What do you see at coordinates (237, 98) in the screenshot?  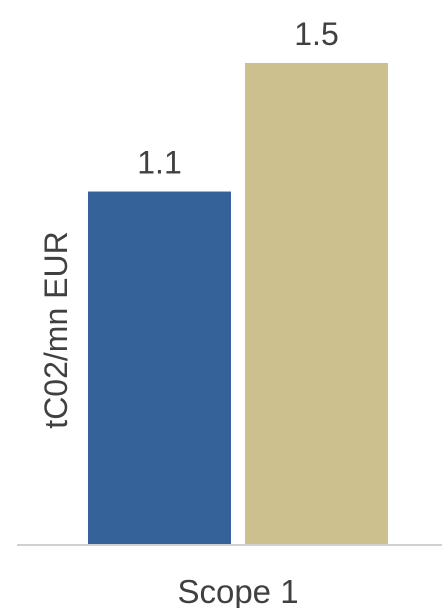 I see `data-labels-layer: 1.1 1.5` at bounding box center [237, 98].